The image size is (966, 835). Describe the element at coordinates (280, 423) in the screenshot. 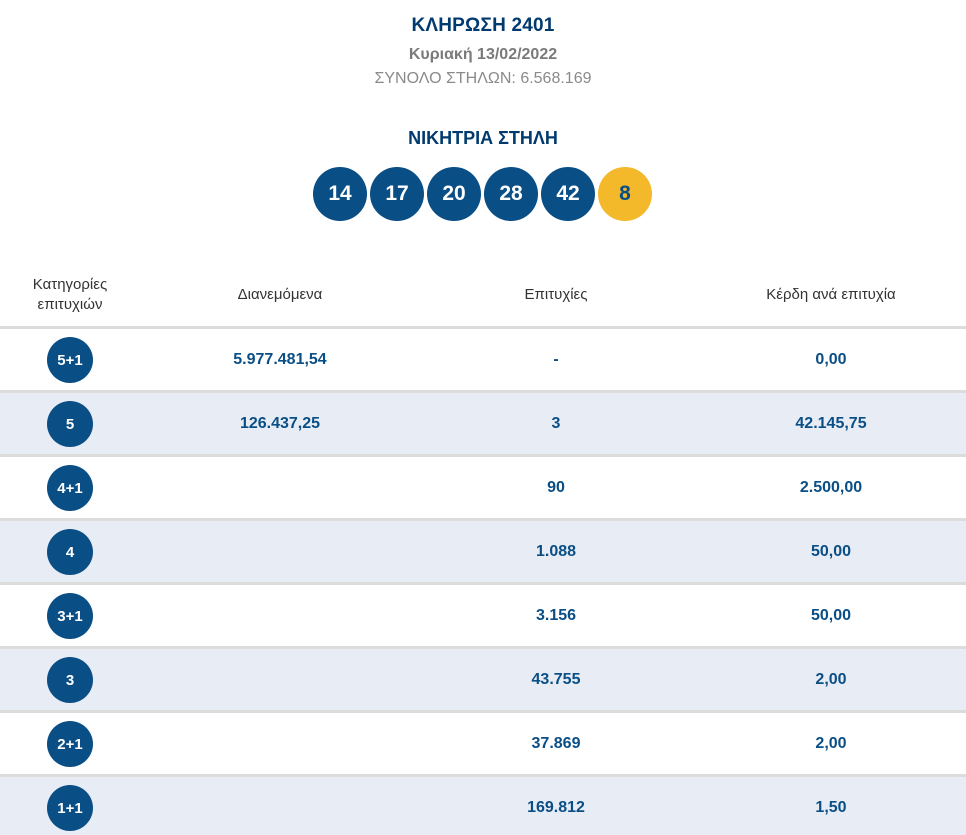

I see `distributed-cell: 126.437,25` at that location.